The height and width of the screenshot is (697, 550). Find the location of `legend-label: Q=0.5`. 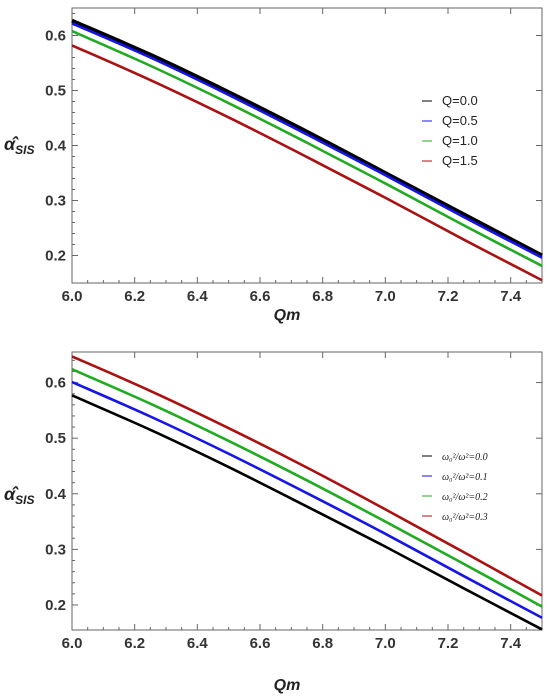

legend-label: Q=0.5 is located at coordinates (460, 120).